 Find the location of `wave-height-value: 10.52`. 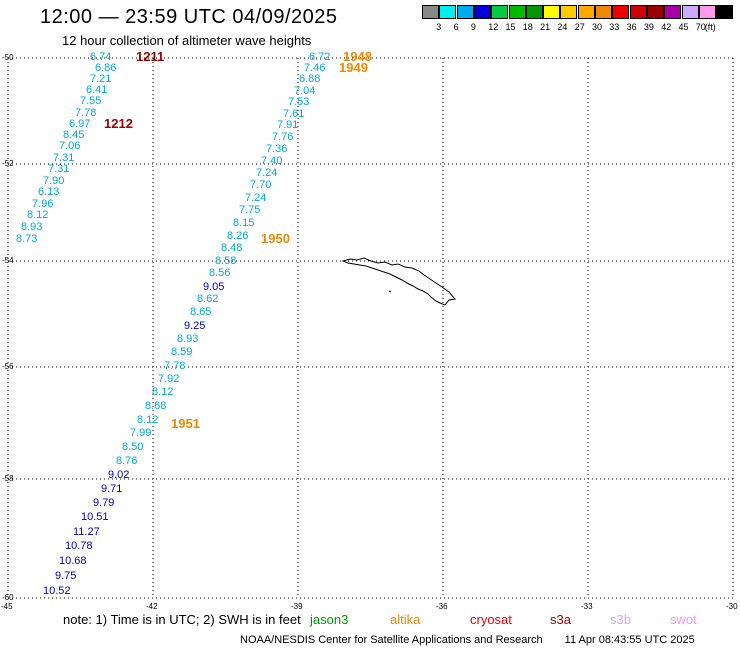

wave-height-value: 10.52 is located at coordinates (57, 591).